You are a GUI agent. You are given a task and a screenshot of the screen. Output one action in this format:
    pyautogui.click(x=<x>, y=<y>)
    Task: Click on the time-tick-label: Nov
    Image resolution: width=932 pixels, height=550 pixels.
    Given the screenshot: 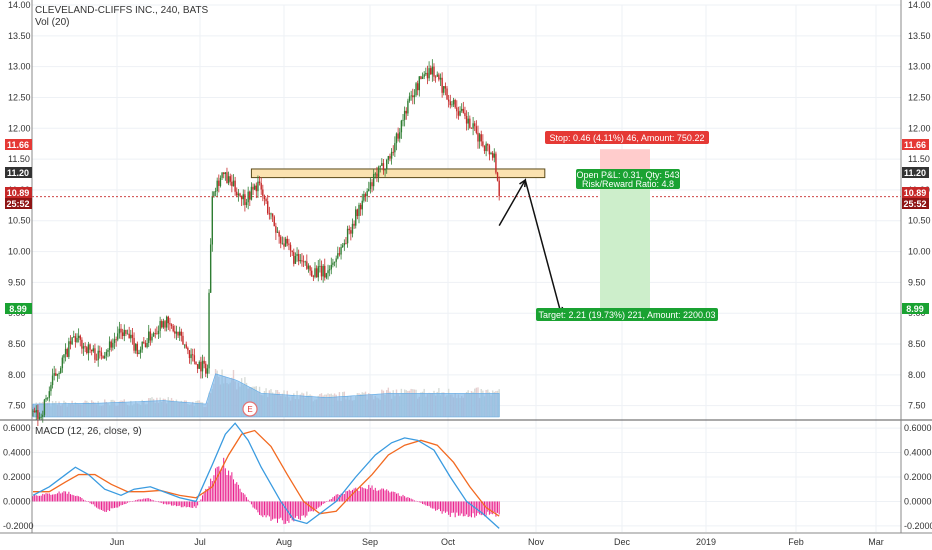 What is the action you would take?
    pyautogui.click(x=536, y=542)
    